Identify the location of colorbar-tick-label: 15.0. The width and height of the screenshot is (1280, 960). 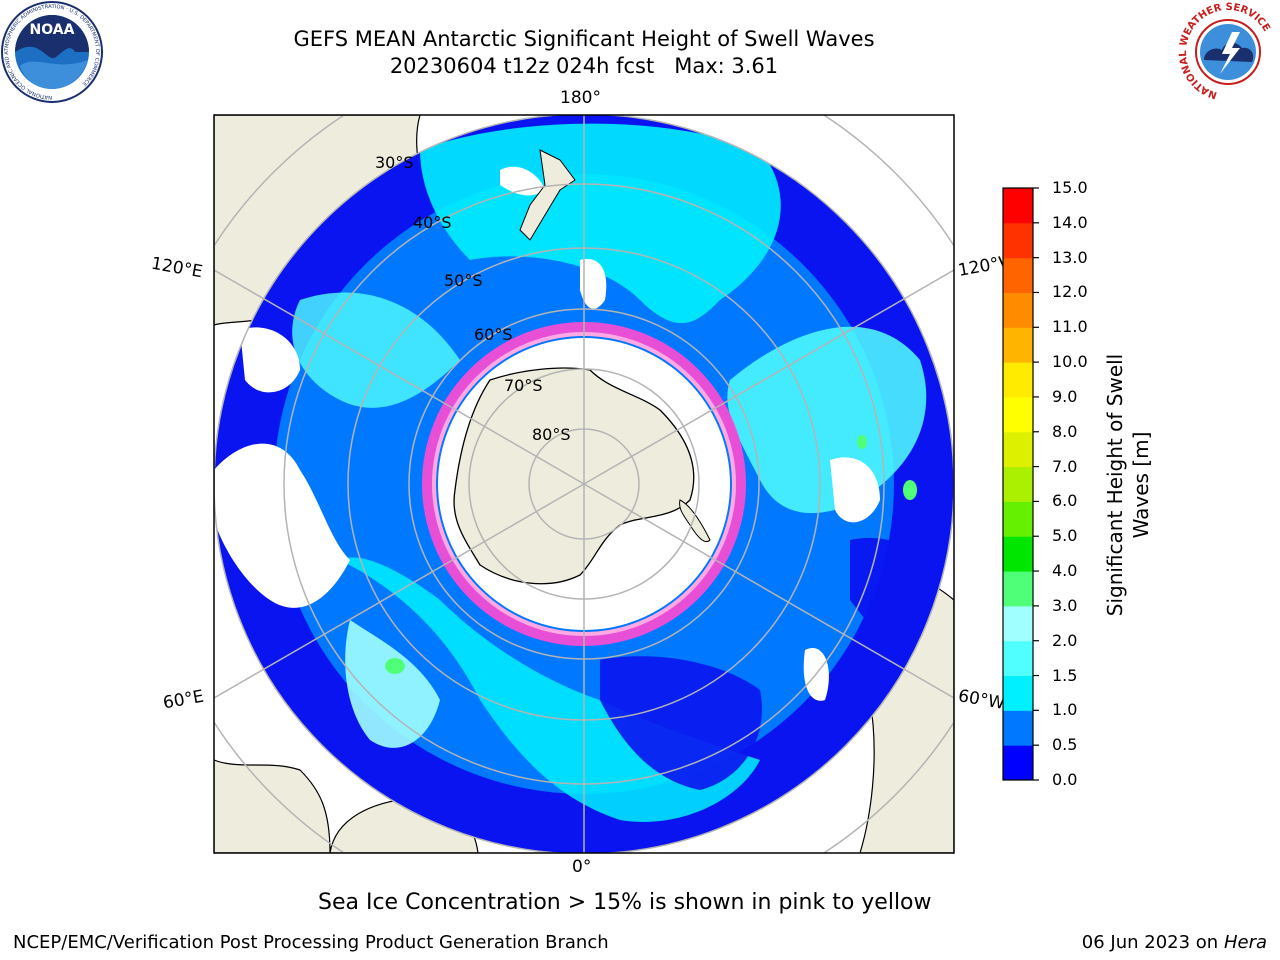
(1070, 187).